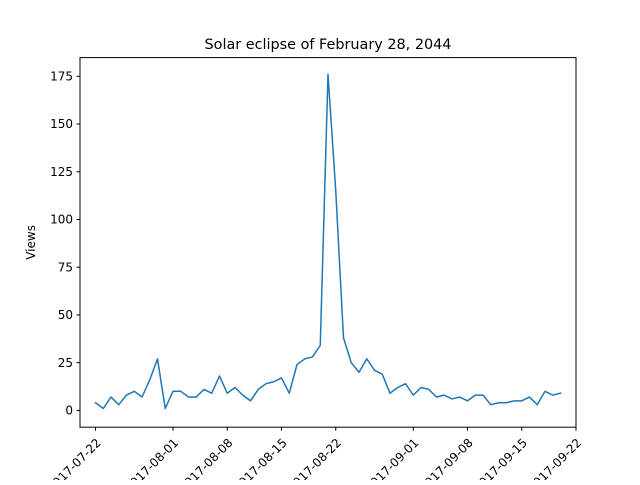  What do you see at coordinates (65, 363) in the screenshot?
I see `y-tick-label: 25` at bounding box center [65, 363].